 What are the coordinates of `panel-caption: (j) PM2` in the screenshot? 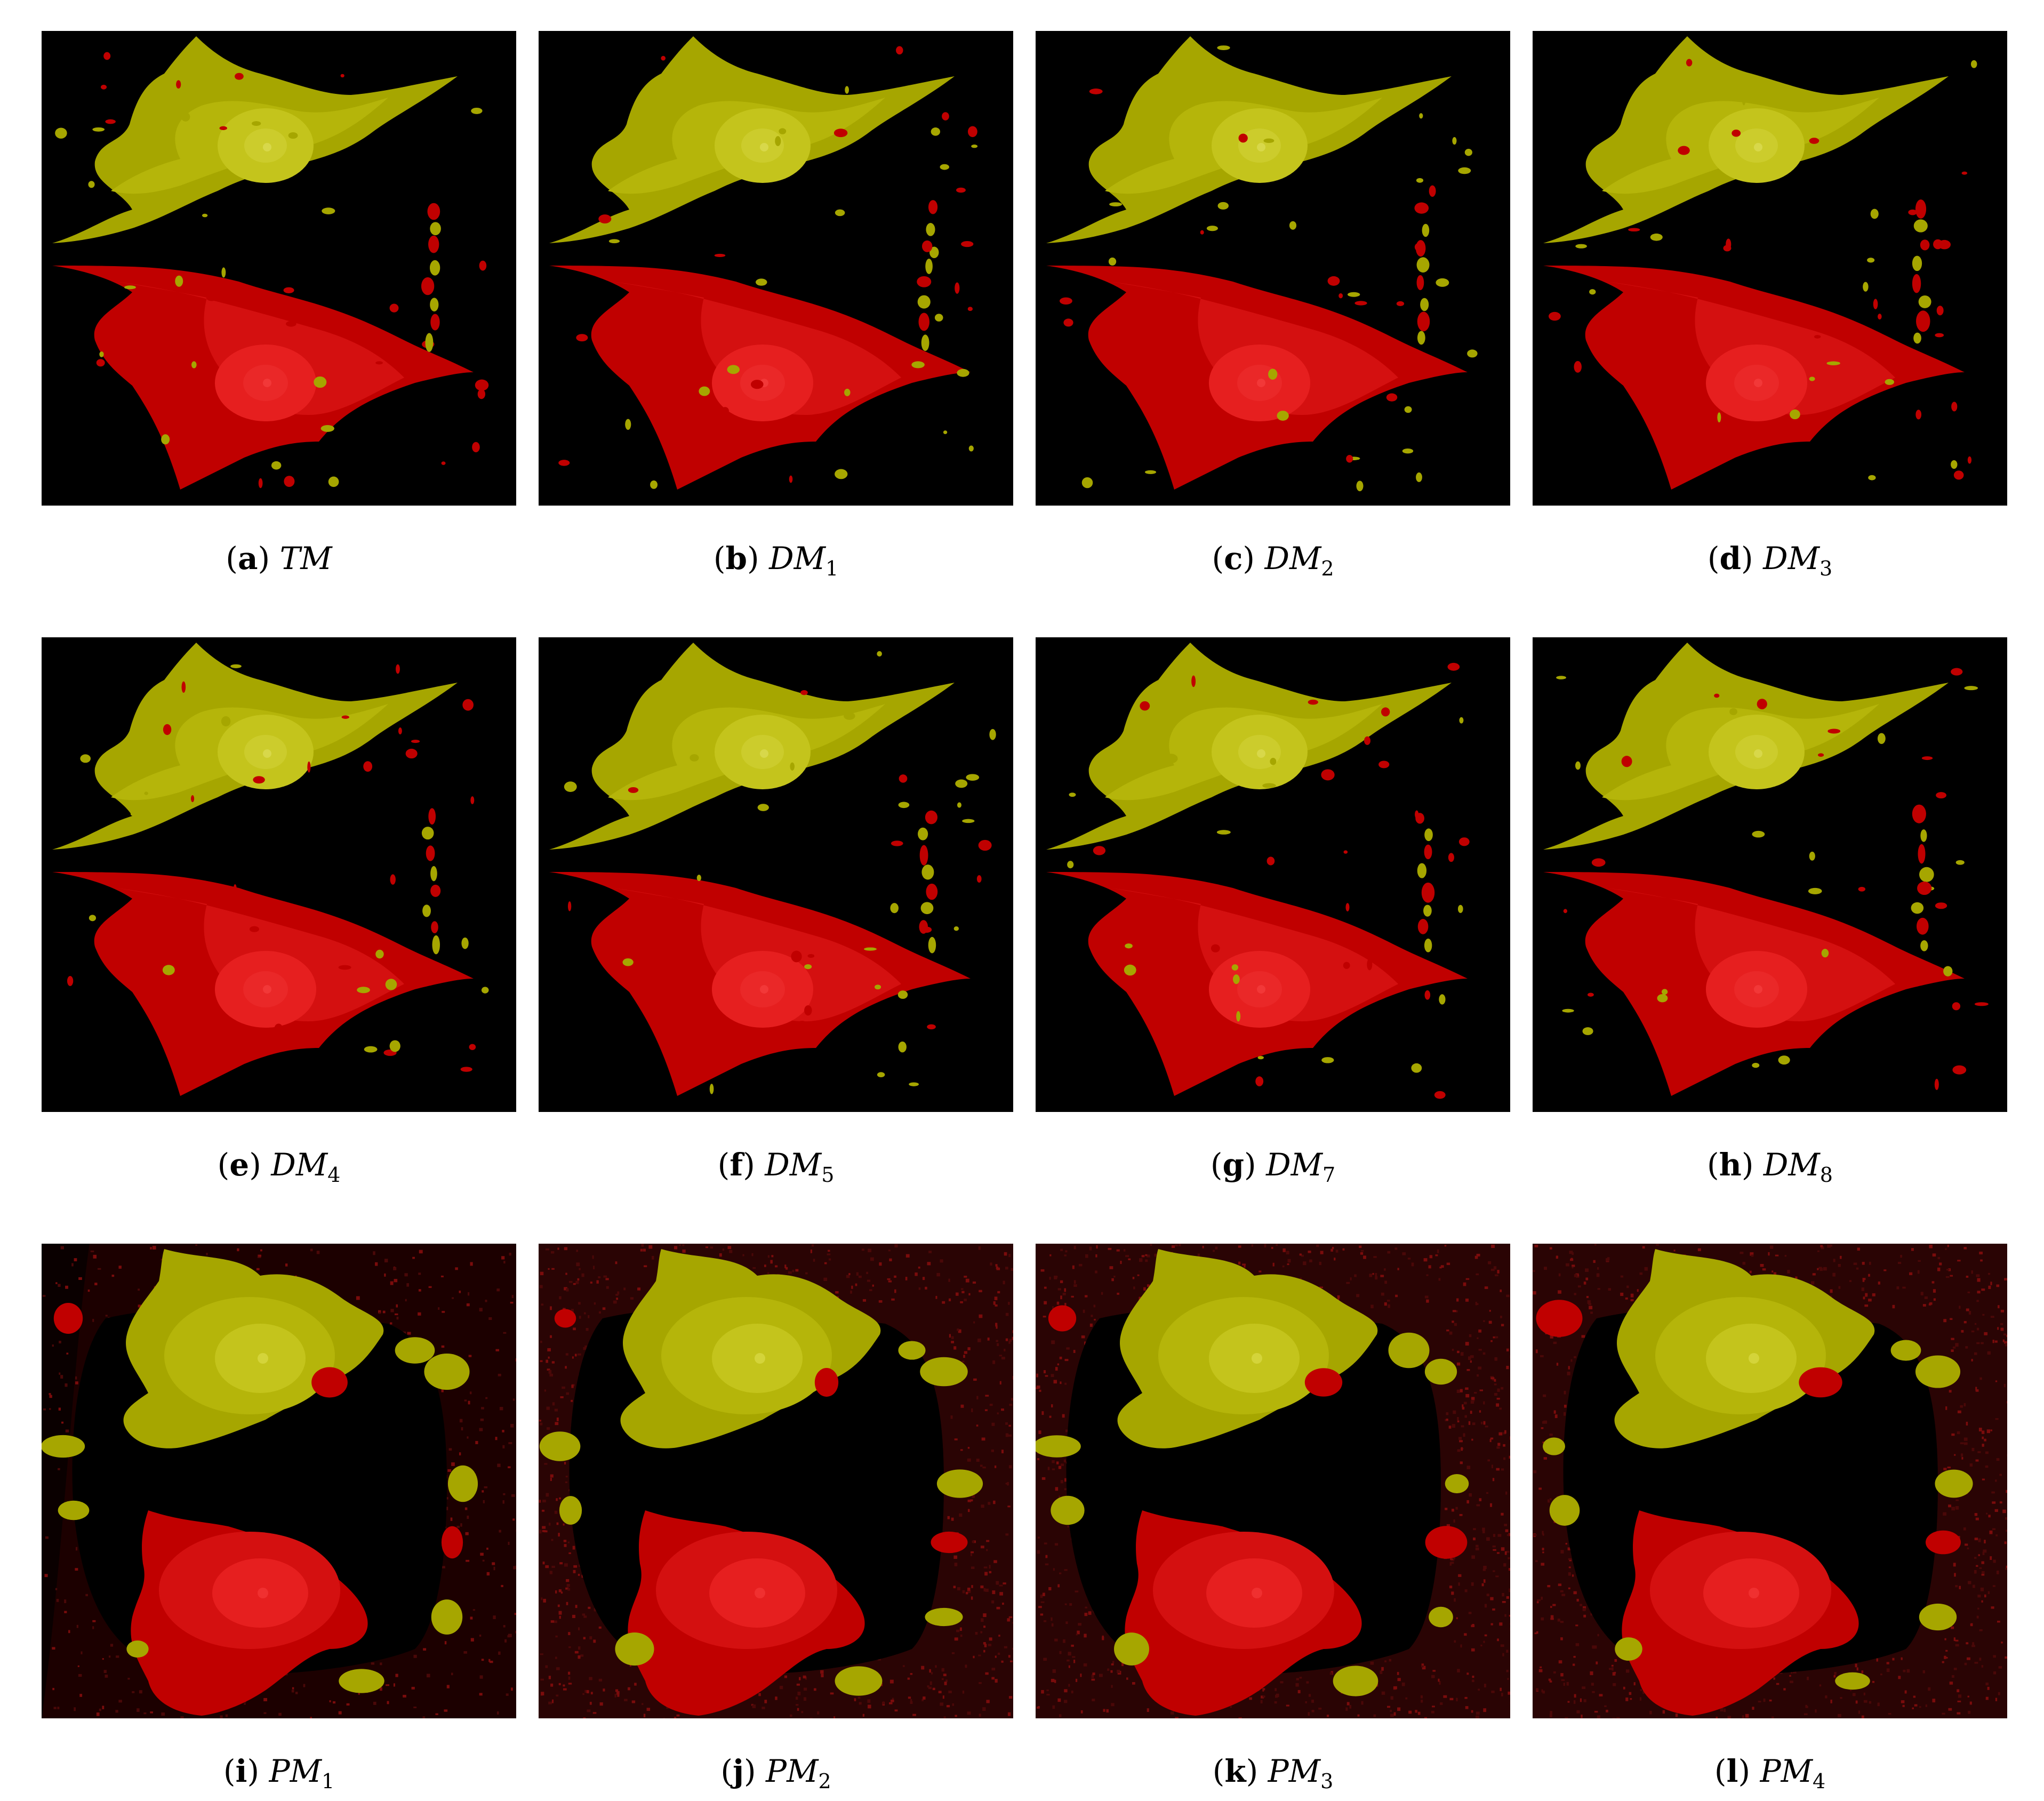 It's located at (775, 1773).